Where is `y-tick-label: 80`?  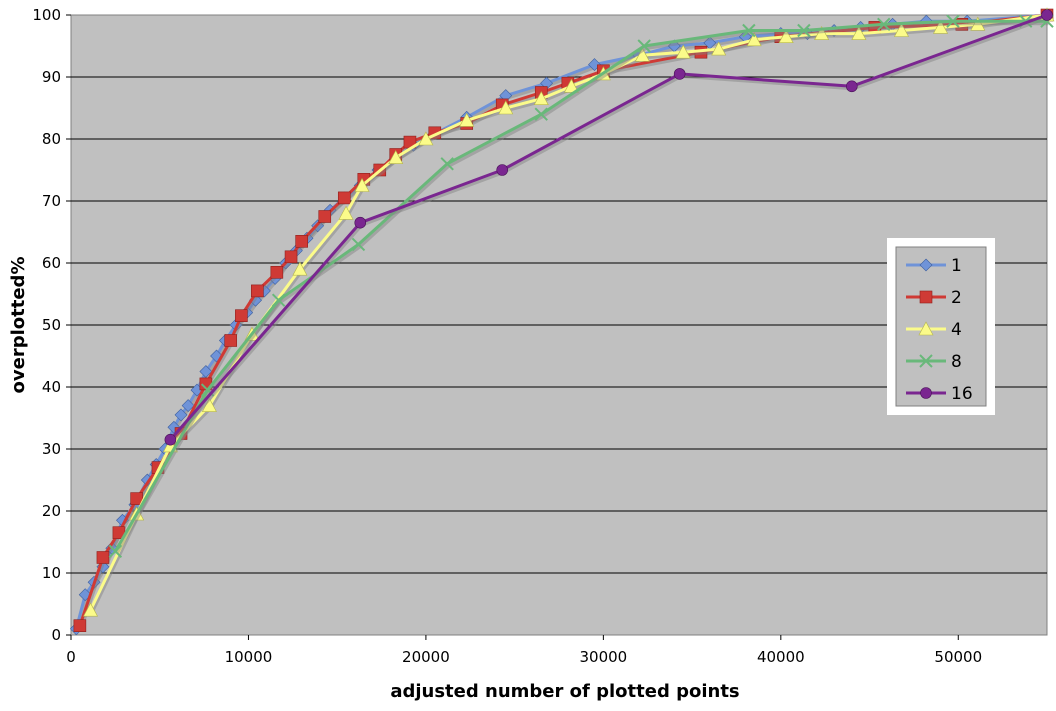
y-tick-label: 80 is located at coordinates (51, 139).